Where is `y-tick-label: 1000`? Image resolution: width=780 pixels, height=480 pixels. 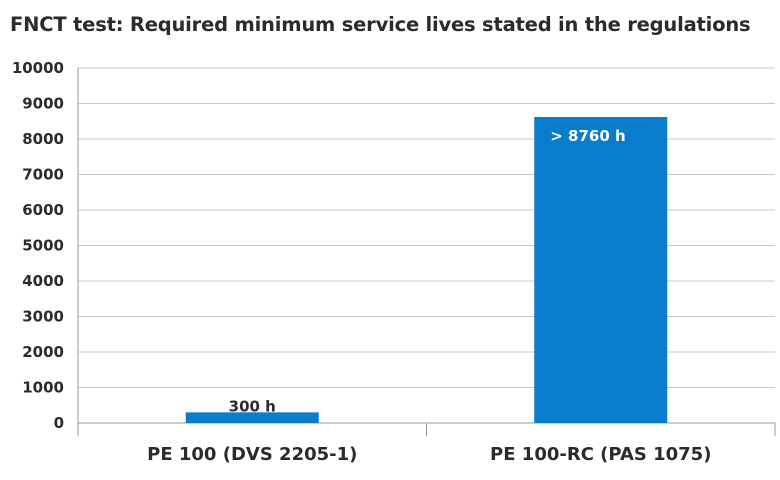 y-tick-label: 1000 is located at coordinates (43, 388).